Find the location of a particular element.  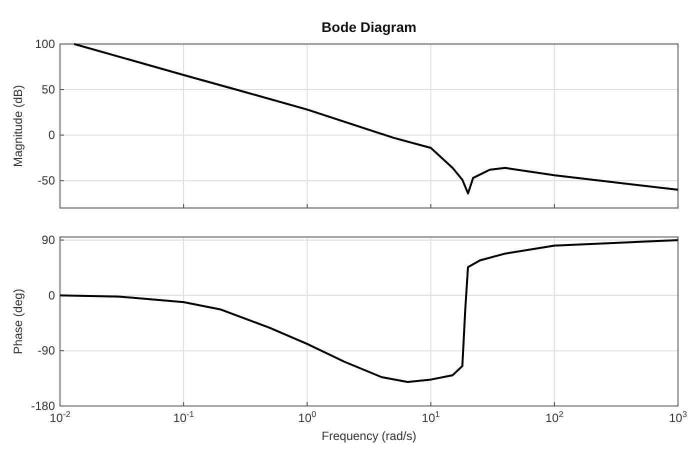

x-axis-title: Frequency (rad/s) is located at coordinates (369, 436).